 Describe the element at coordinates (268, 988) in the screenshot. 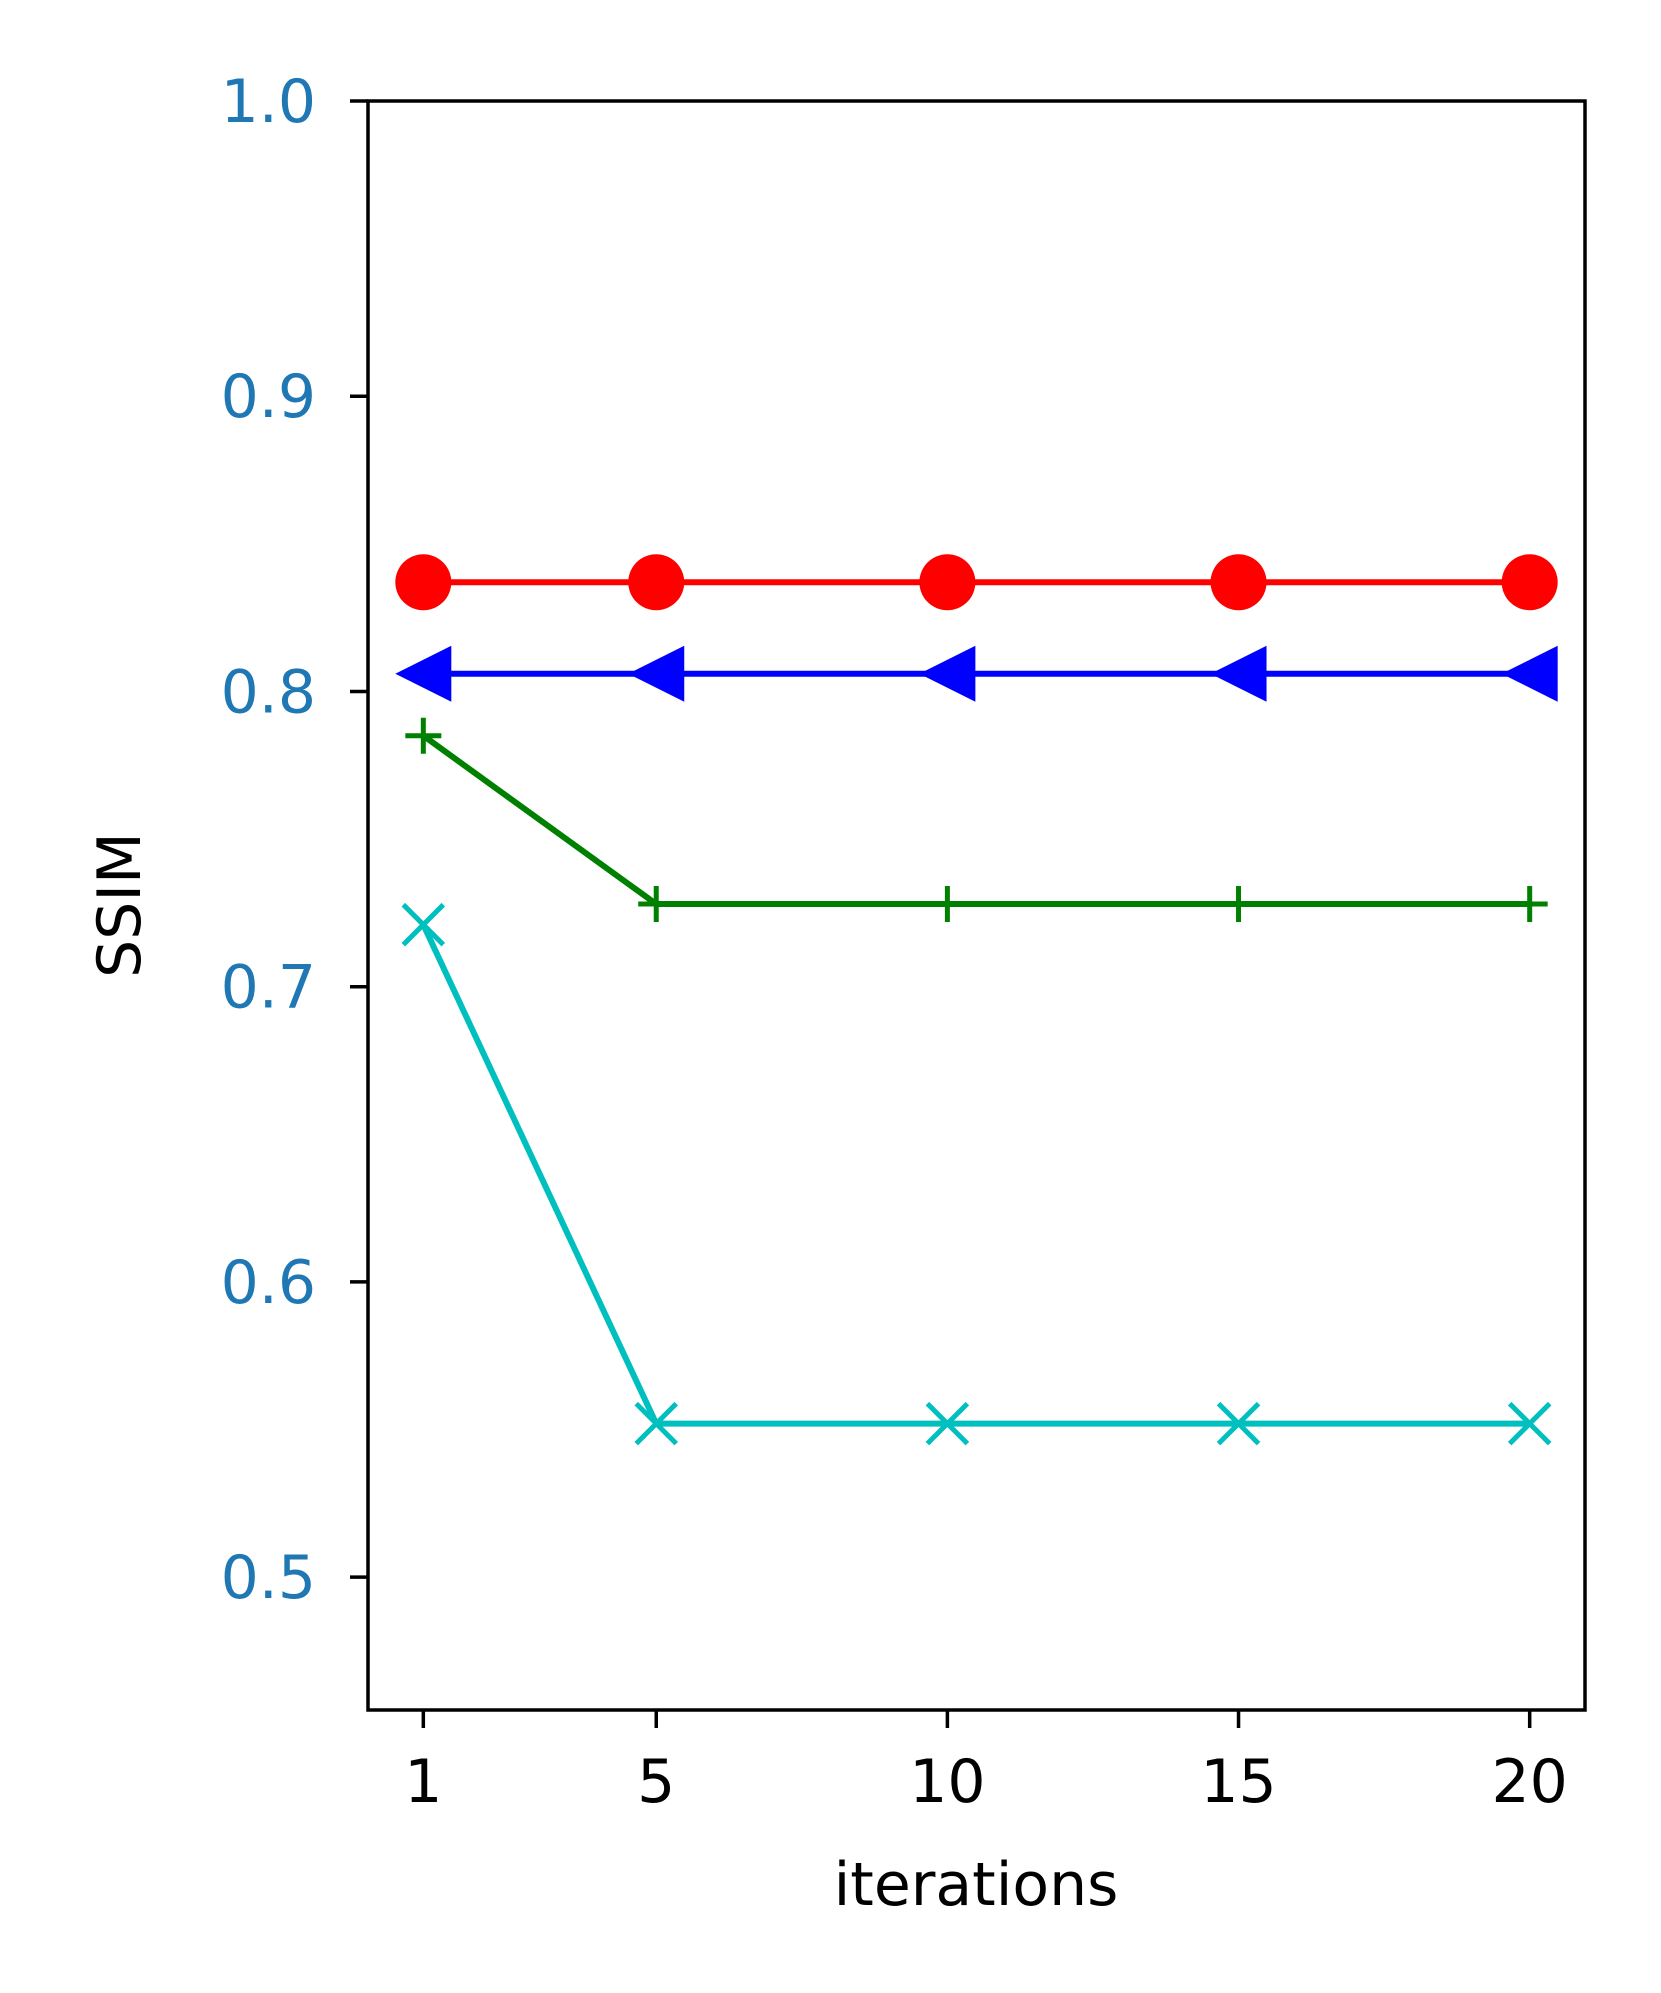

I see `y-tick-label: 0.7` at that location.